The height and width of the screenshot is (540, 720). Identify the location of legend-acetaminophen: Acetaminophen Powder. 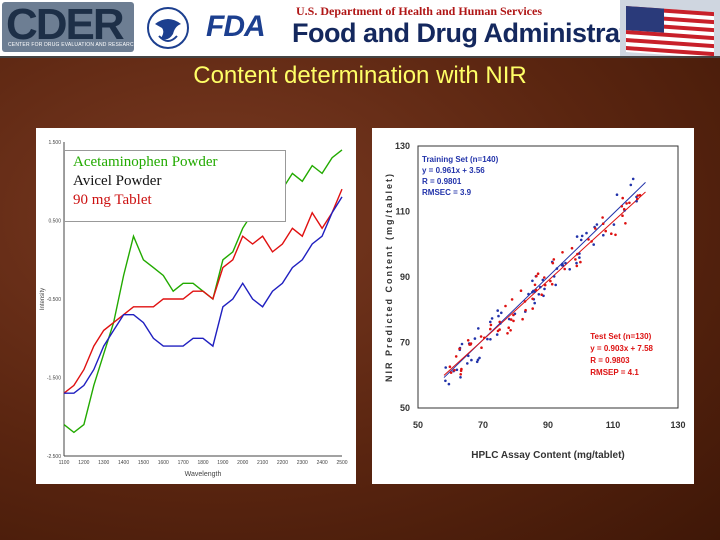
(145, 162).